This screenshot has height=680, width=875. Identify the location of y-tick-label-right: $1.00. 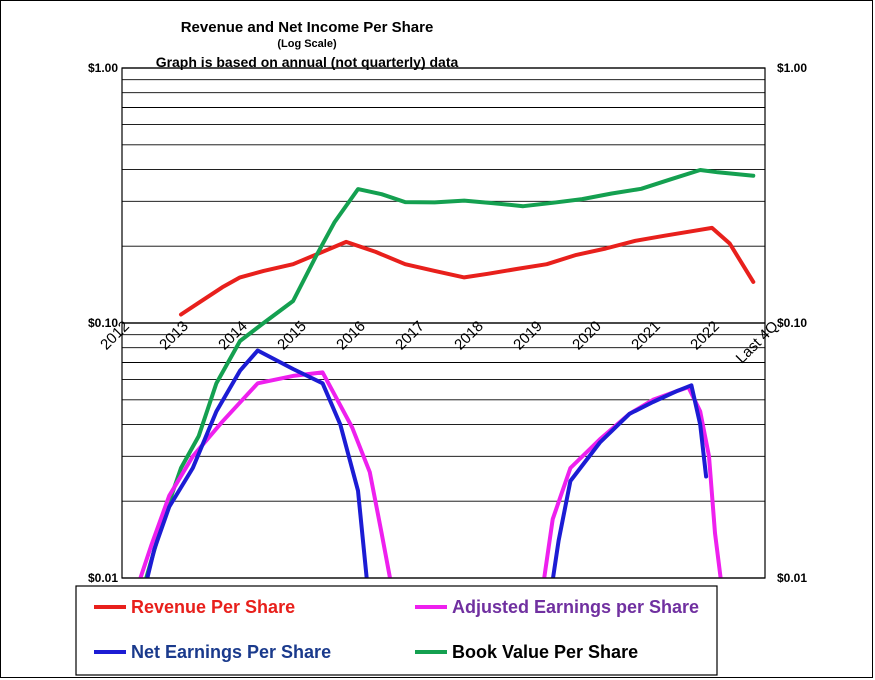
(792, 68).